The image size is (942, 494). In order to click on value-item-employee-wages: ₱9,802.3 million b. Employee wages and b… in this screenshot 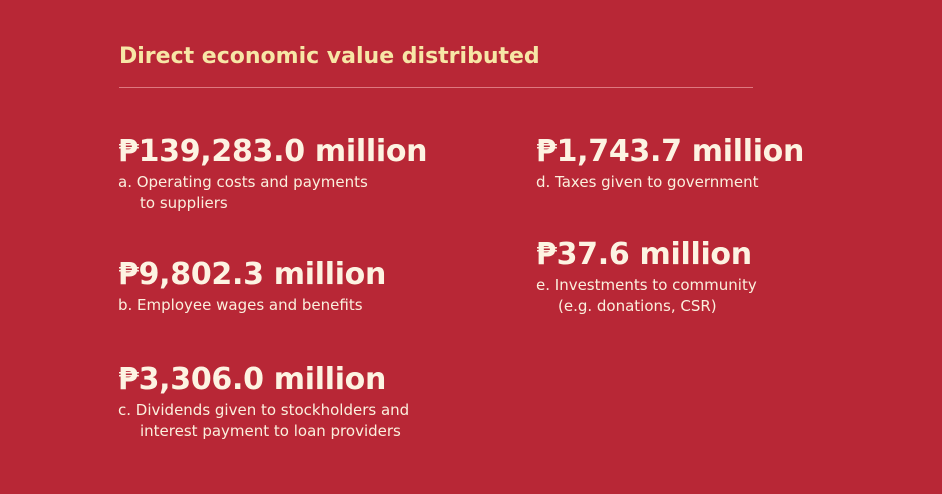, I will do `click(252, 287)`.